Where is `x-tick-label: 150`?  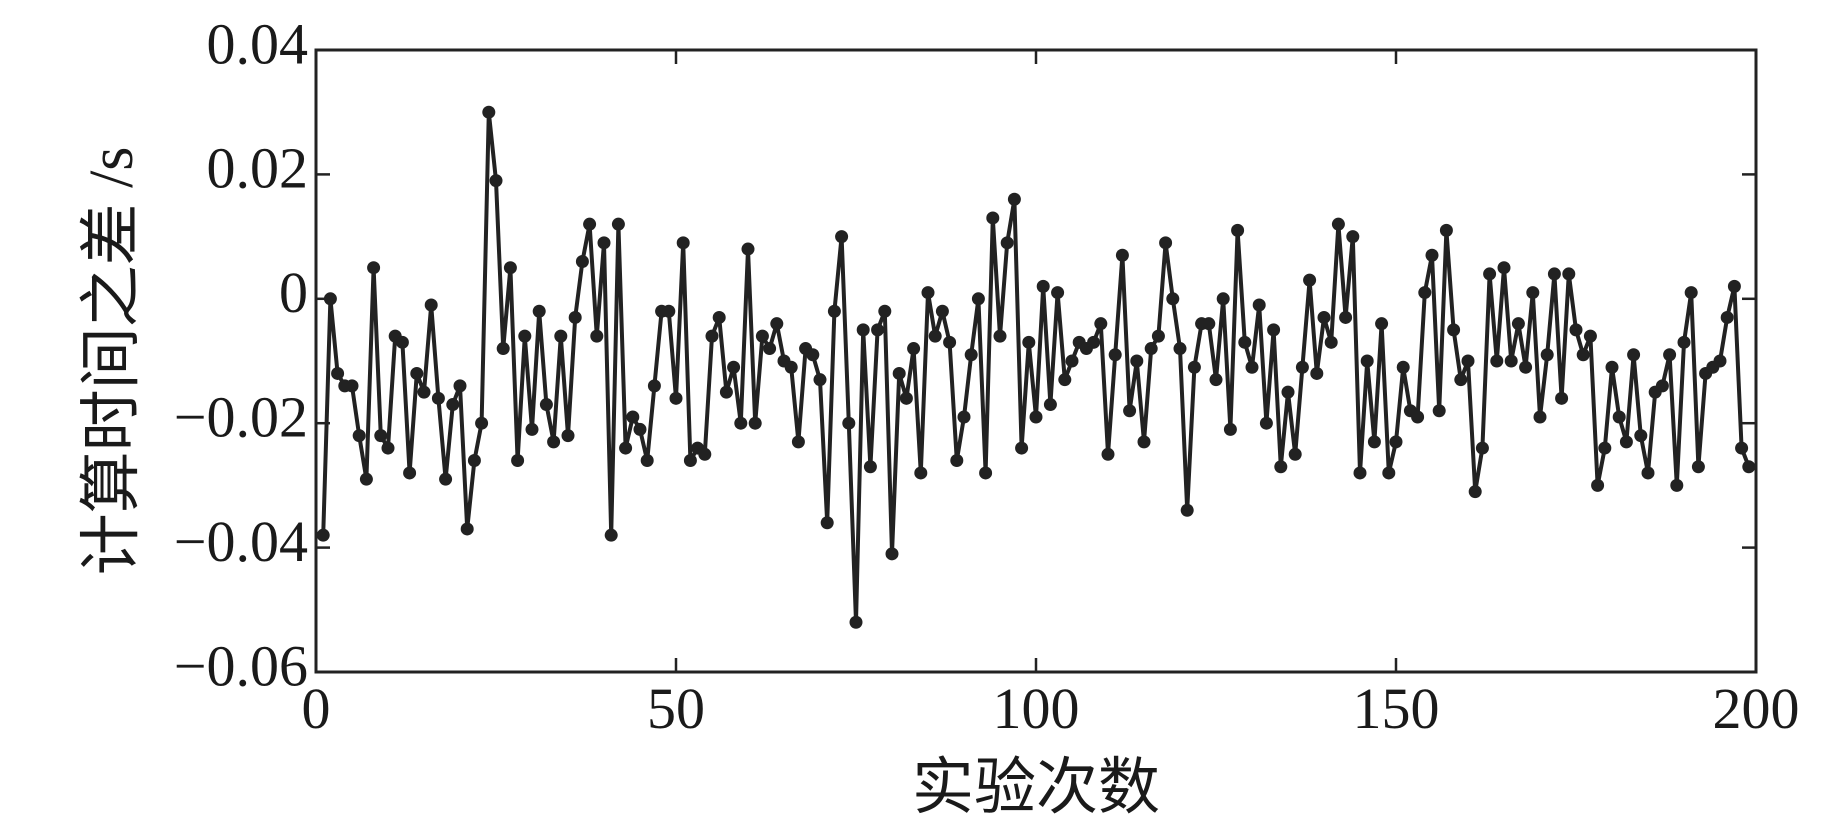 x-tick-label: 150 is located at coordinates (1396, 708).